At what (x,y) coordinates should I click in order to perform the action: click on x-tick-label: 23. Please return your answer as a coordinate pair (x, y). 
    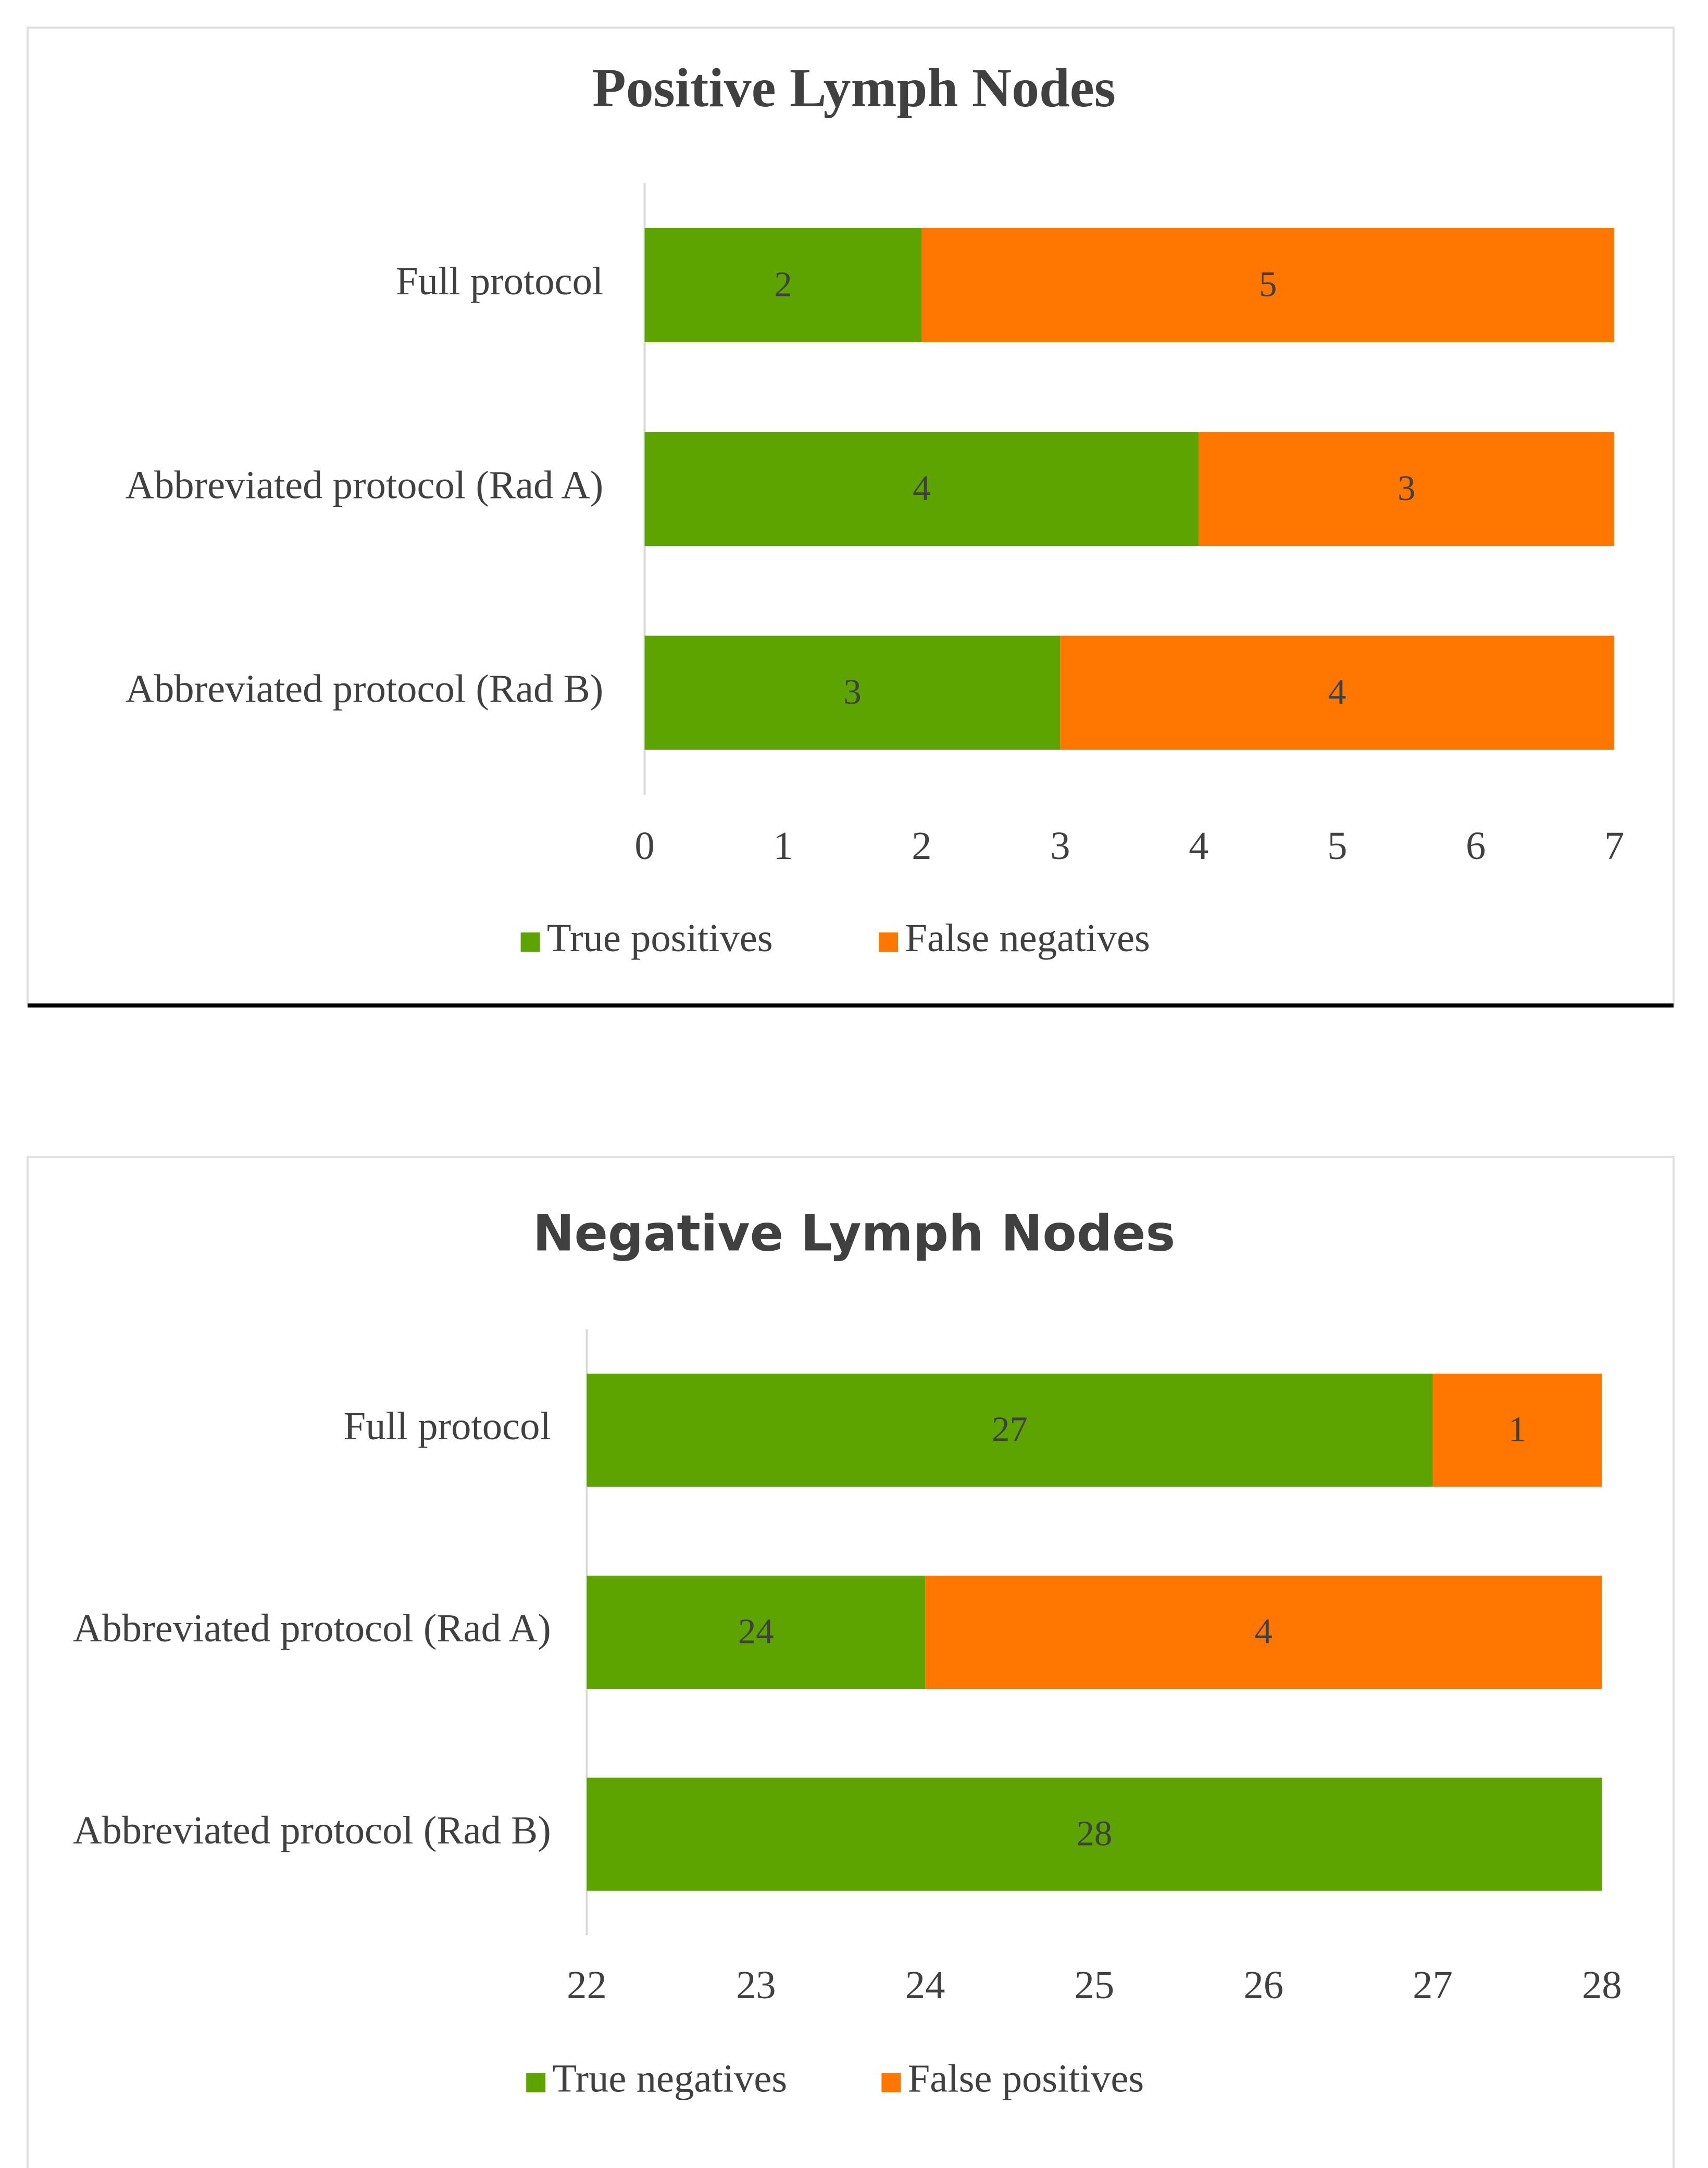
    Looking at the image, I should click on (756, 1985).